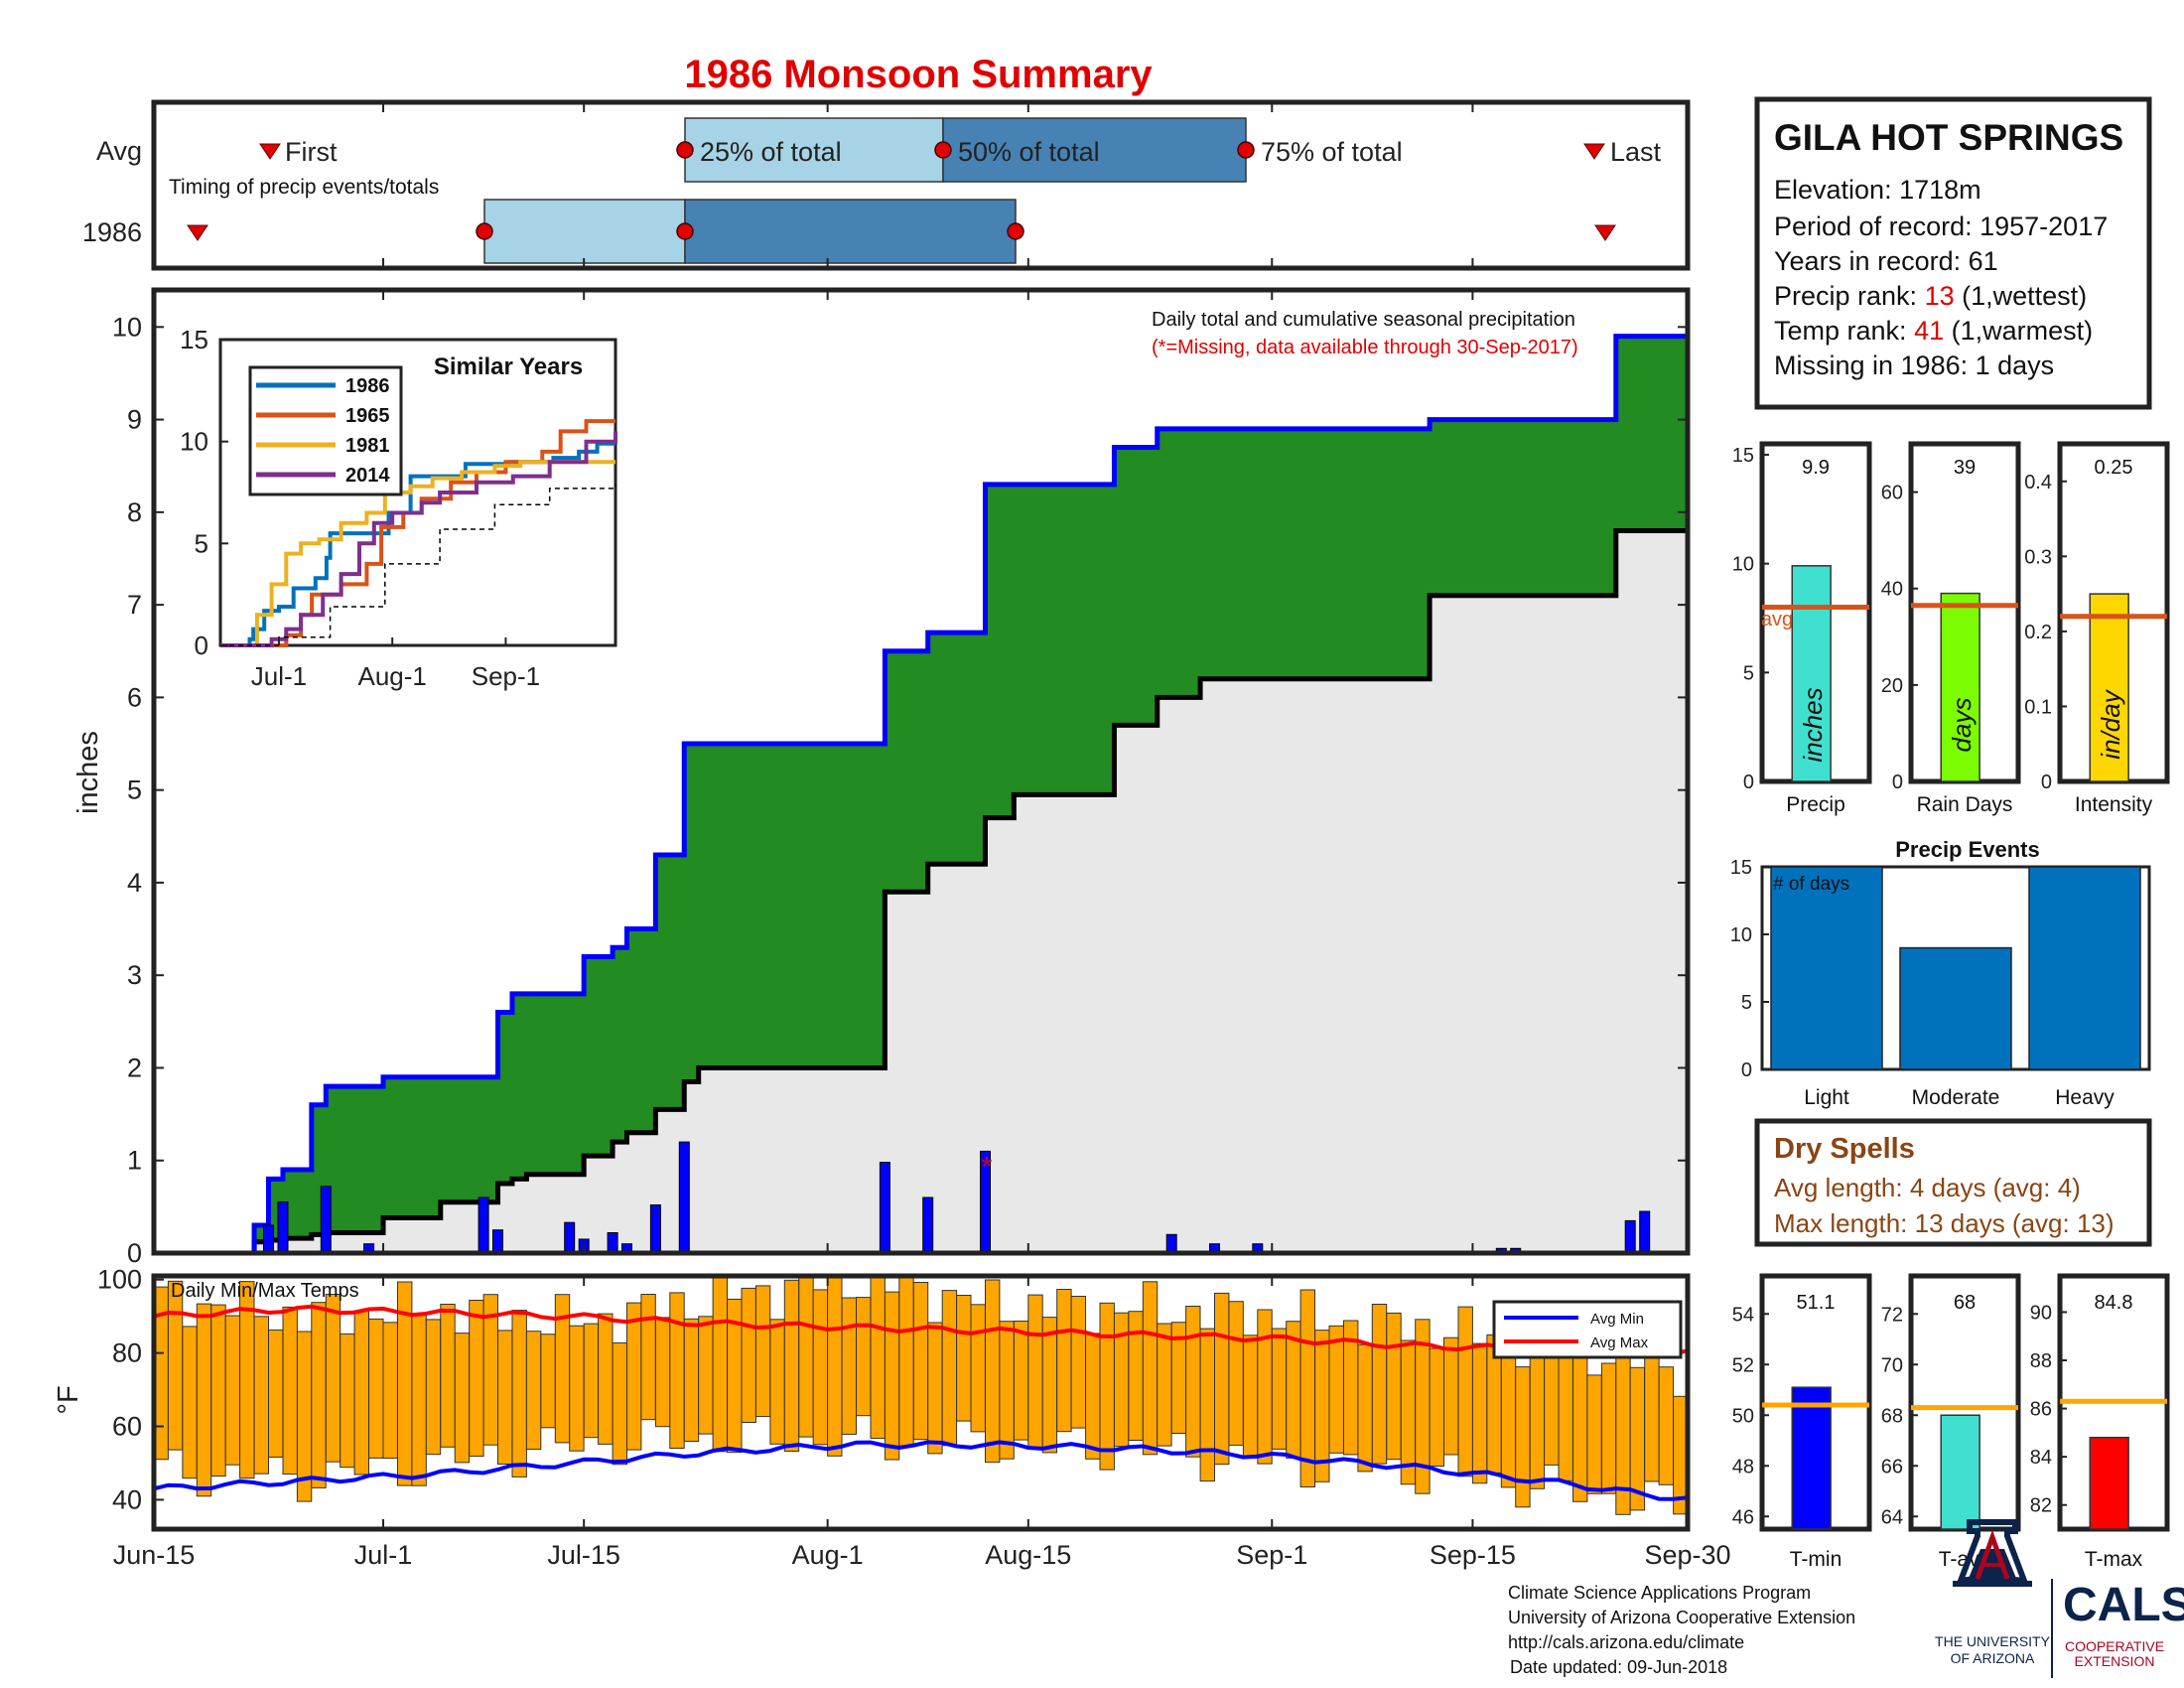 Image resolution: width=2184 pixels, height=1688 pixels. I want to click on stat-precip-unit: inches, so click(1813, 724).